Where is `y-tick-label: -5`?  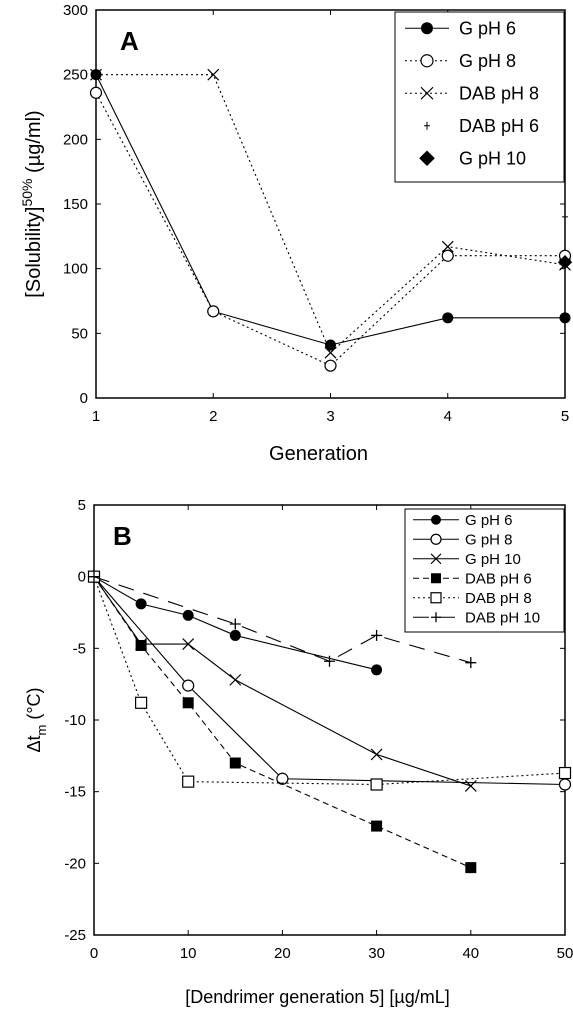 y-tick-label: -5 is located at coordinates (79, 648).